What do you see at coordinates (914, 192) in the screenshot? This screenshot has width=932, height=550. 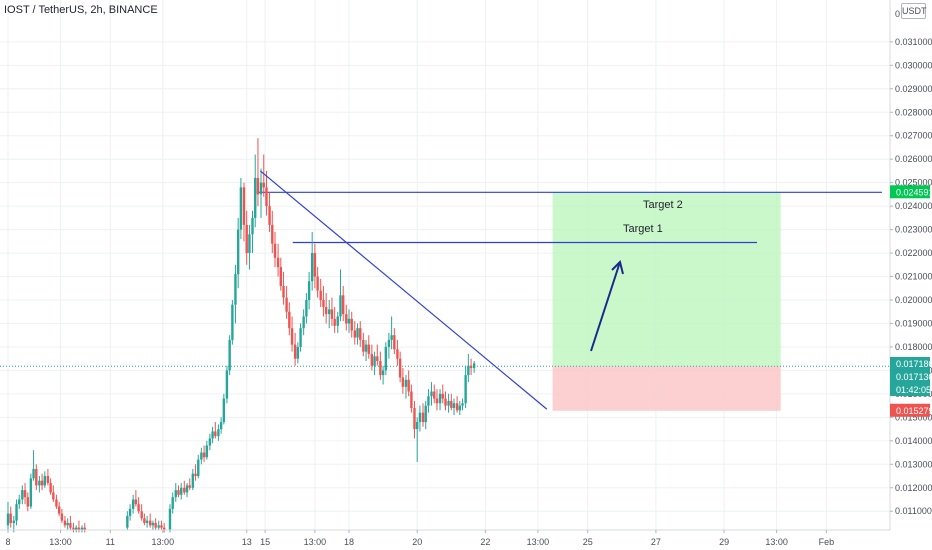 I see `price-label-text: 0.024591` at bounding box center [914, 192].